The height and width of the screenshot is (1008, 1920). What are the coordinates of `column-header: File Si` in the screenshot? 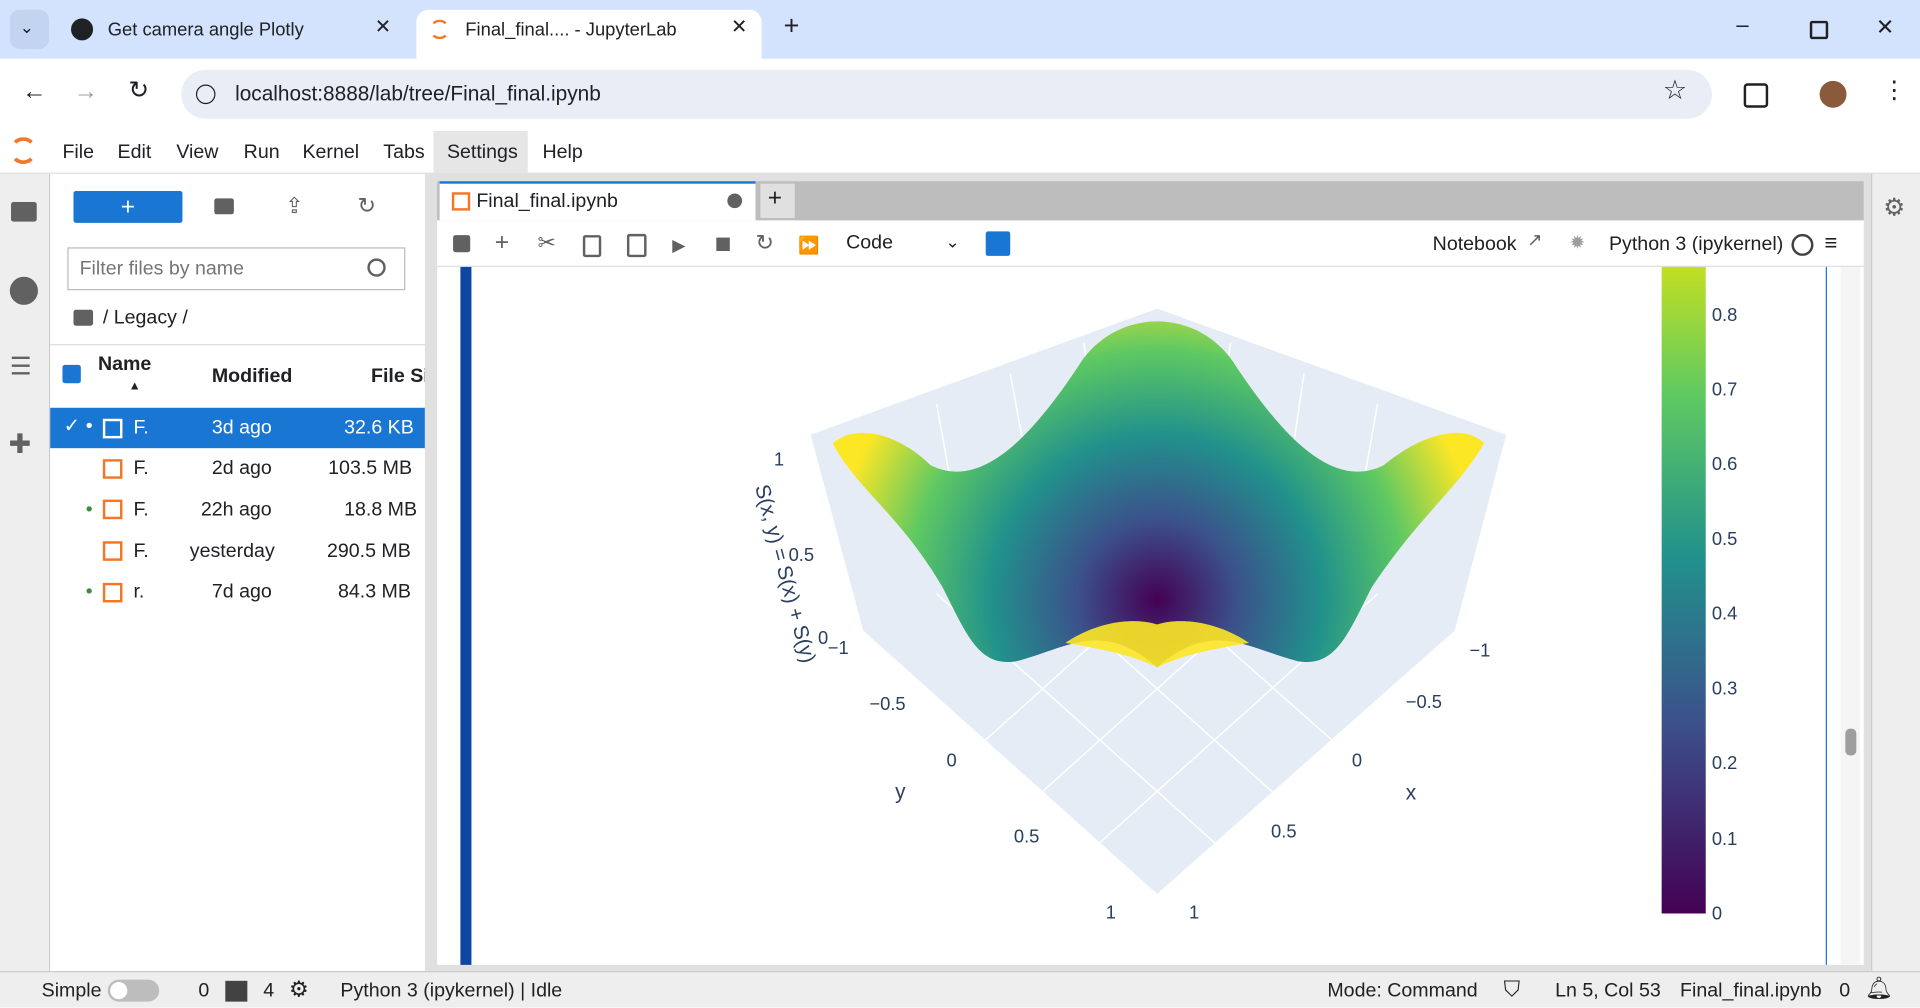 It's located at (400, 376).